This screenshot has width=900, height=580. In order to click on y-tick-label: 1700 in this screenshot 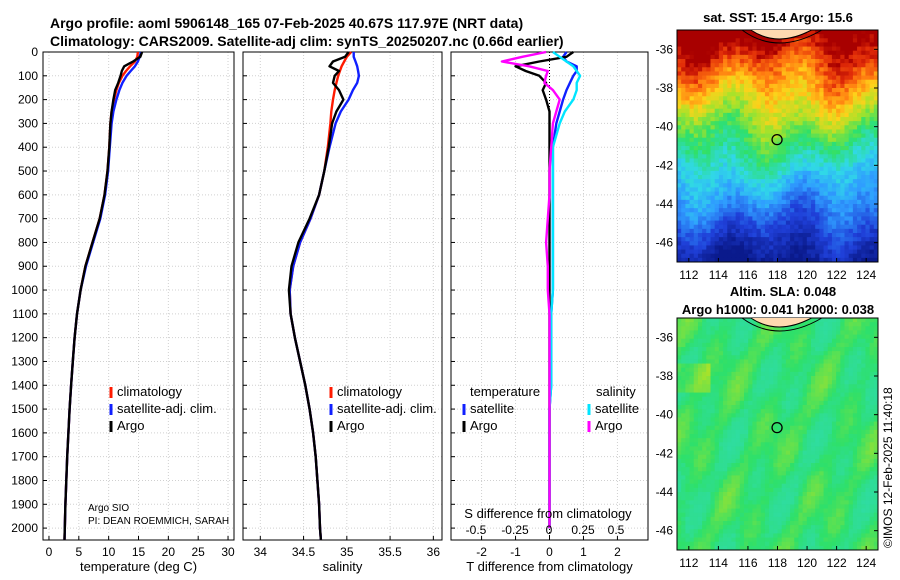, I will do `click(24, 457)`.